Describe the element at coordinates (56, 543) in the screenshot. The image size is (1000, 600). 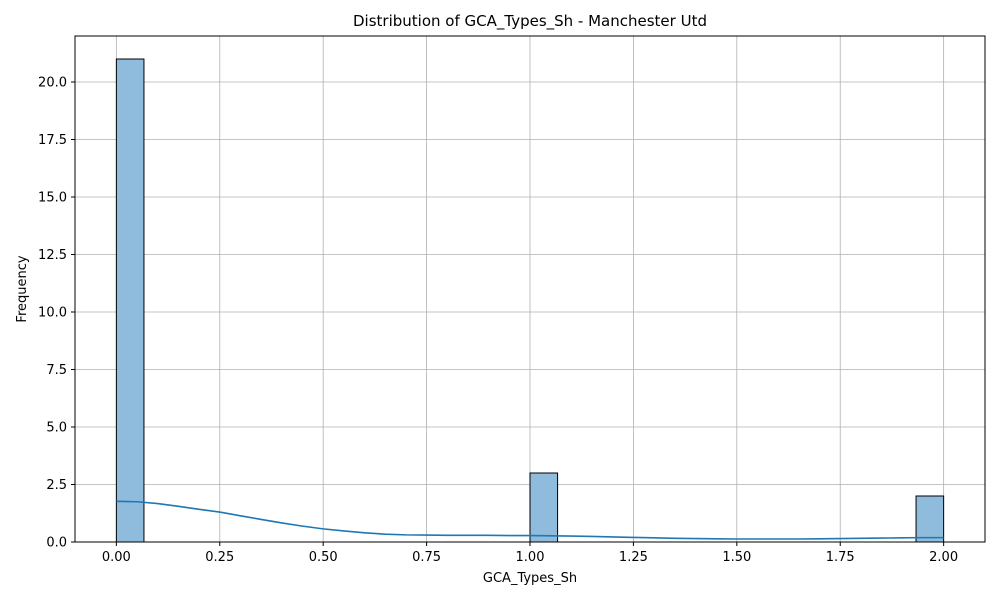
I see `y-tick-label: 0.0` at that location.